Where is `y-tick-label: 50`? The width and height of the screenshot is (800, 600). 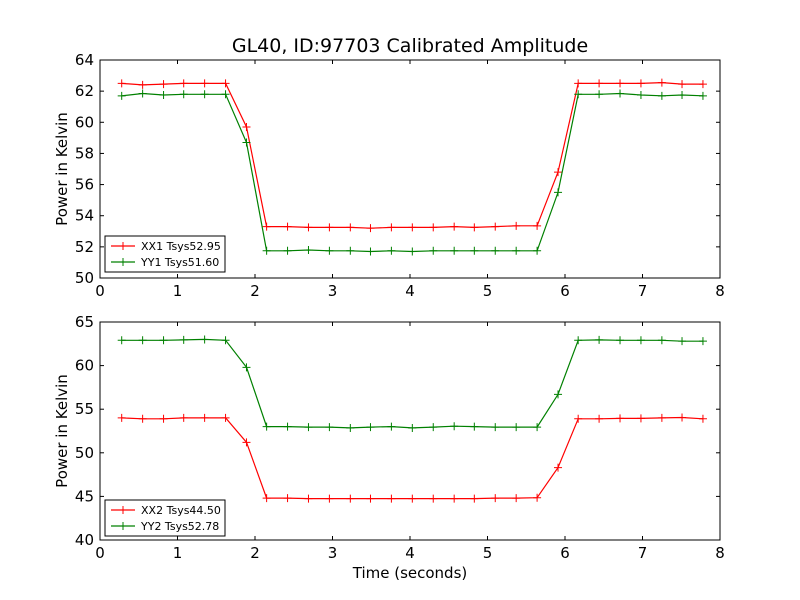 y-tick-label: 50 is located at coordinates (84, 278).